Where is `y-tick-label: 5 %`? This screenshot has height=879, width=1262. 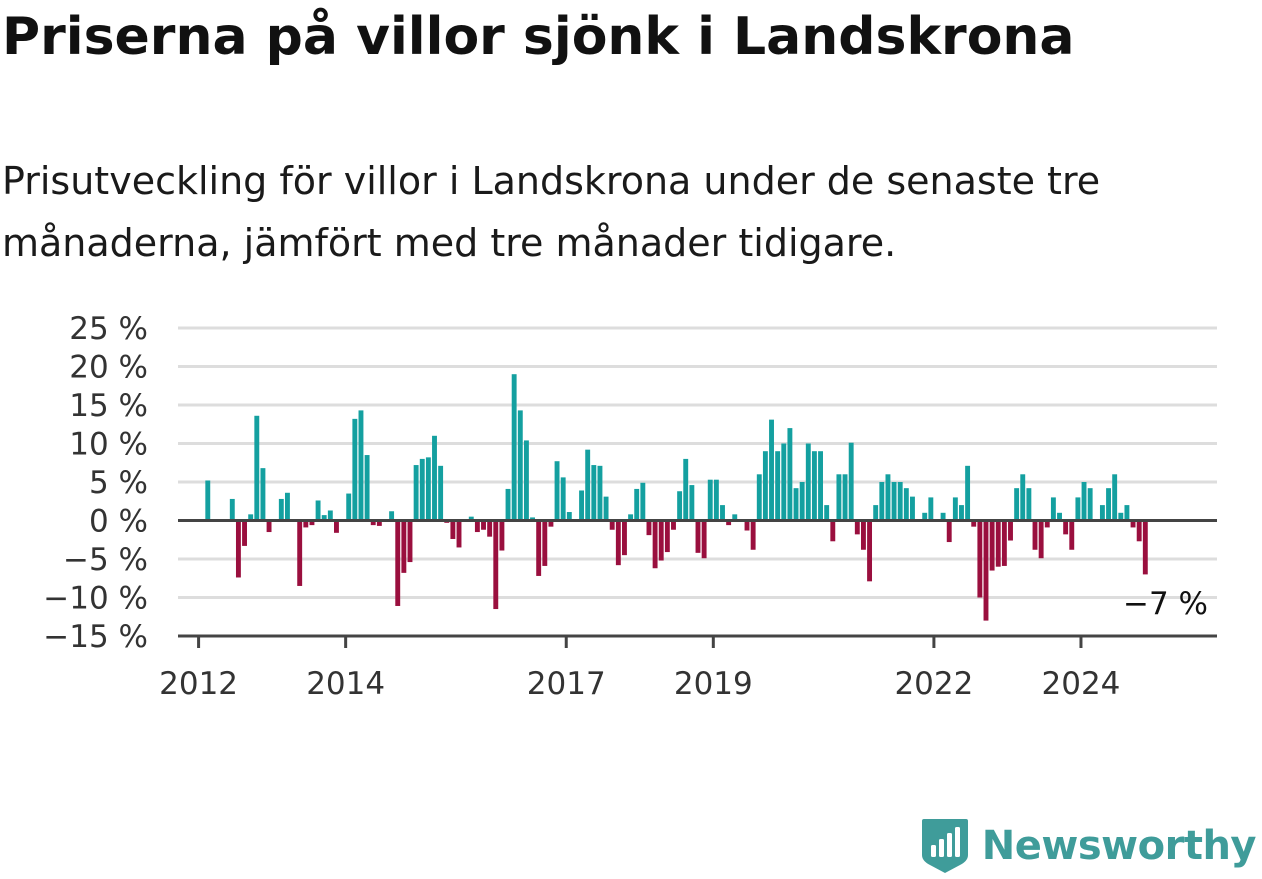
y-tick-label: 5 % is located at coordinates (118, 483).